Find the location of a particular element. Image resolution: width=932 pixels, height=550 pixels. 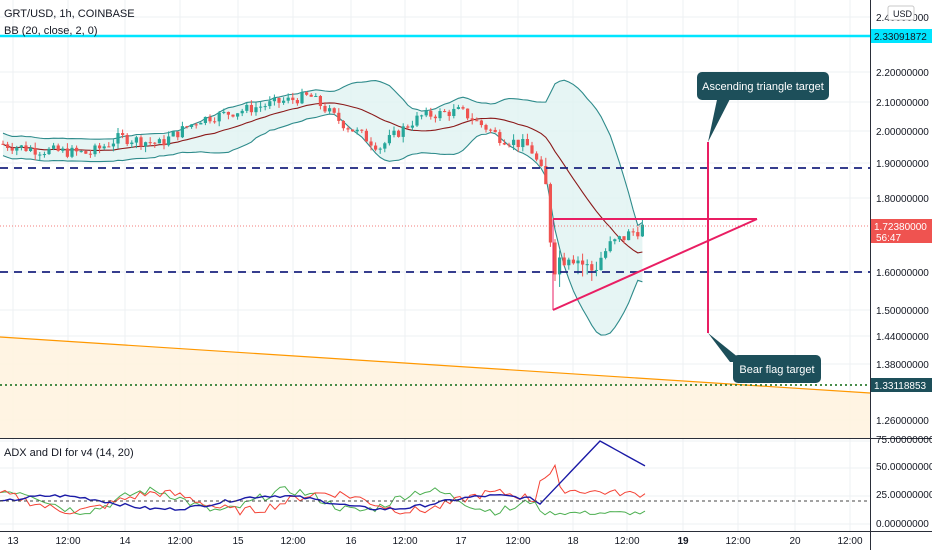

price-tick: 1.90000000 is located at coordinates (902, 164).